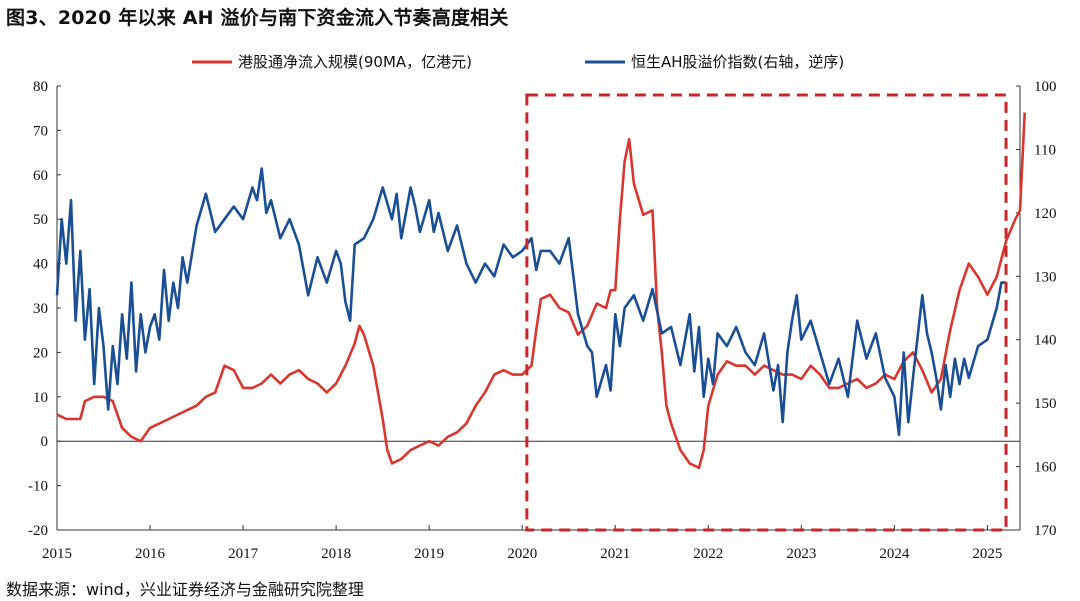  Describe the element at coordinates (429, 554) in the screenshot. I see `x-tick-label: 2019` at that location.